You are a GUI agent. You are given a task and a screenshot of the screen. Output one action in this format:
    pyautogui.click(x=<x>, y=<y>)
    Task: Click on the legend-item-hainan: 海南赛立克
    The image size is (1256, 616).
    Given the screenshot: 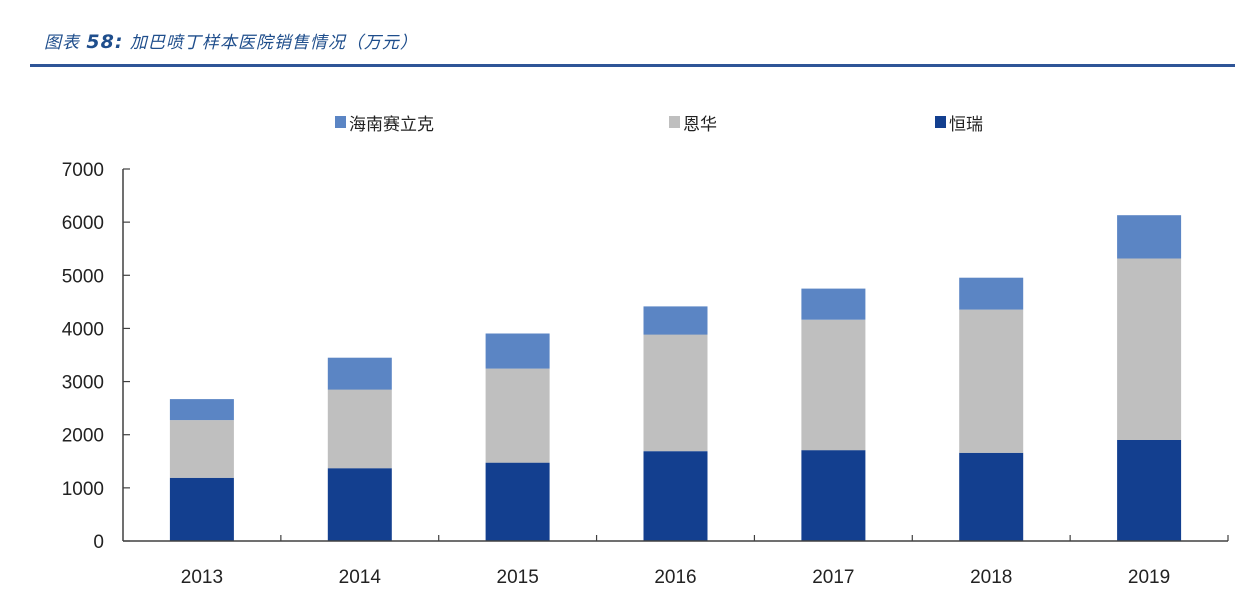 What is the action you would take?
    pyautogui.click(x=384, y=122)
    